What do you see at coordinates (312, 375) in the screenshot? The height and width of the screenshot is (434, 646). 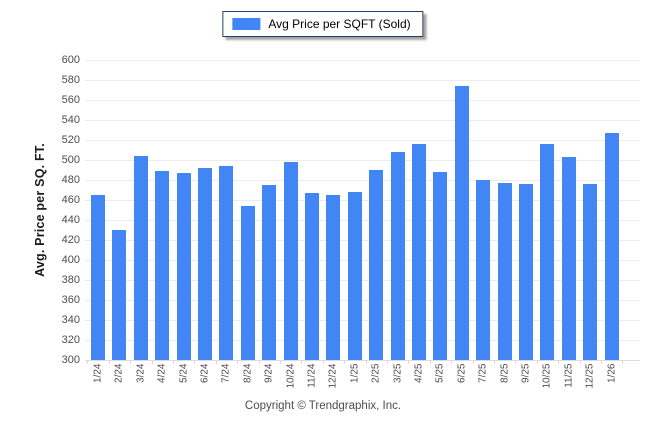 I see `x-tick-label-11/24: 11/24` at bounding box center [312, 375].